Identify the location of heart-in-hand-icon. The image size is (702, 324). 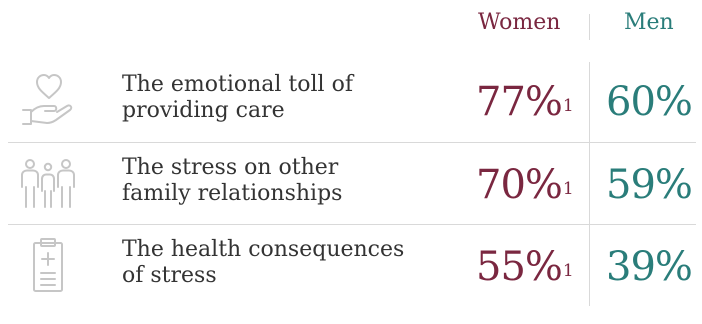
(48, 100).